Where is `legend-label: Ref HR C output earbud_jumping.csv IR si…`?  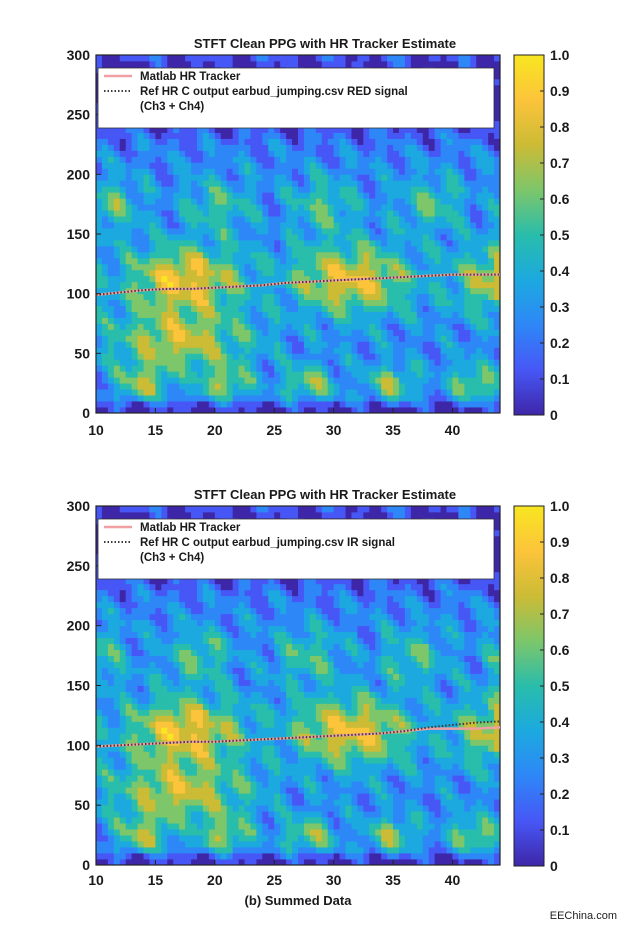 legend-label: Ref HR C output earbud_jumping.csv IR si… is located at coordinates (267, 543).